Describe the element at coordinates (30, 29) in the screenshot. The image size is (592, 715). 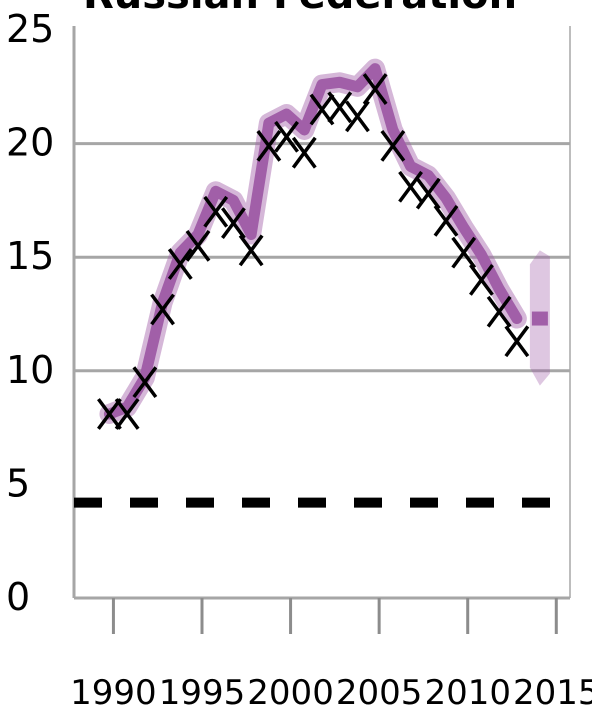
I see `y-tick-label-25: 25` at that location.